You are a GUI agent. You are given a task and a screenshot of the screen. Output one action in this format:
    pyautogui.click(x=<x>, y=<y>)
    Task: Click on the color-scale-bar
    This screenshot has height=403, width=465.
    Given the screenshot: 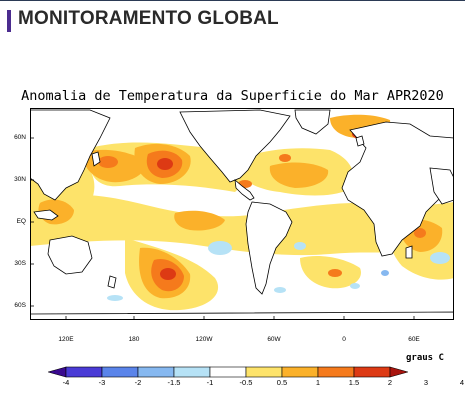 What is the action you would take?
    pyautogui.click(x=228, y=372)
    